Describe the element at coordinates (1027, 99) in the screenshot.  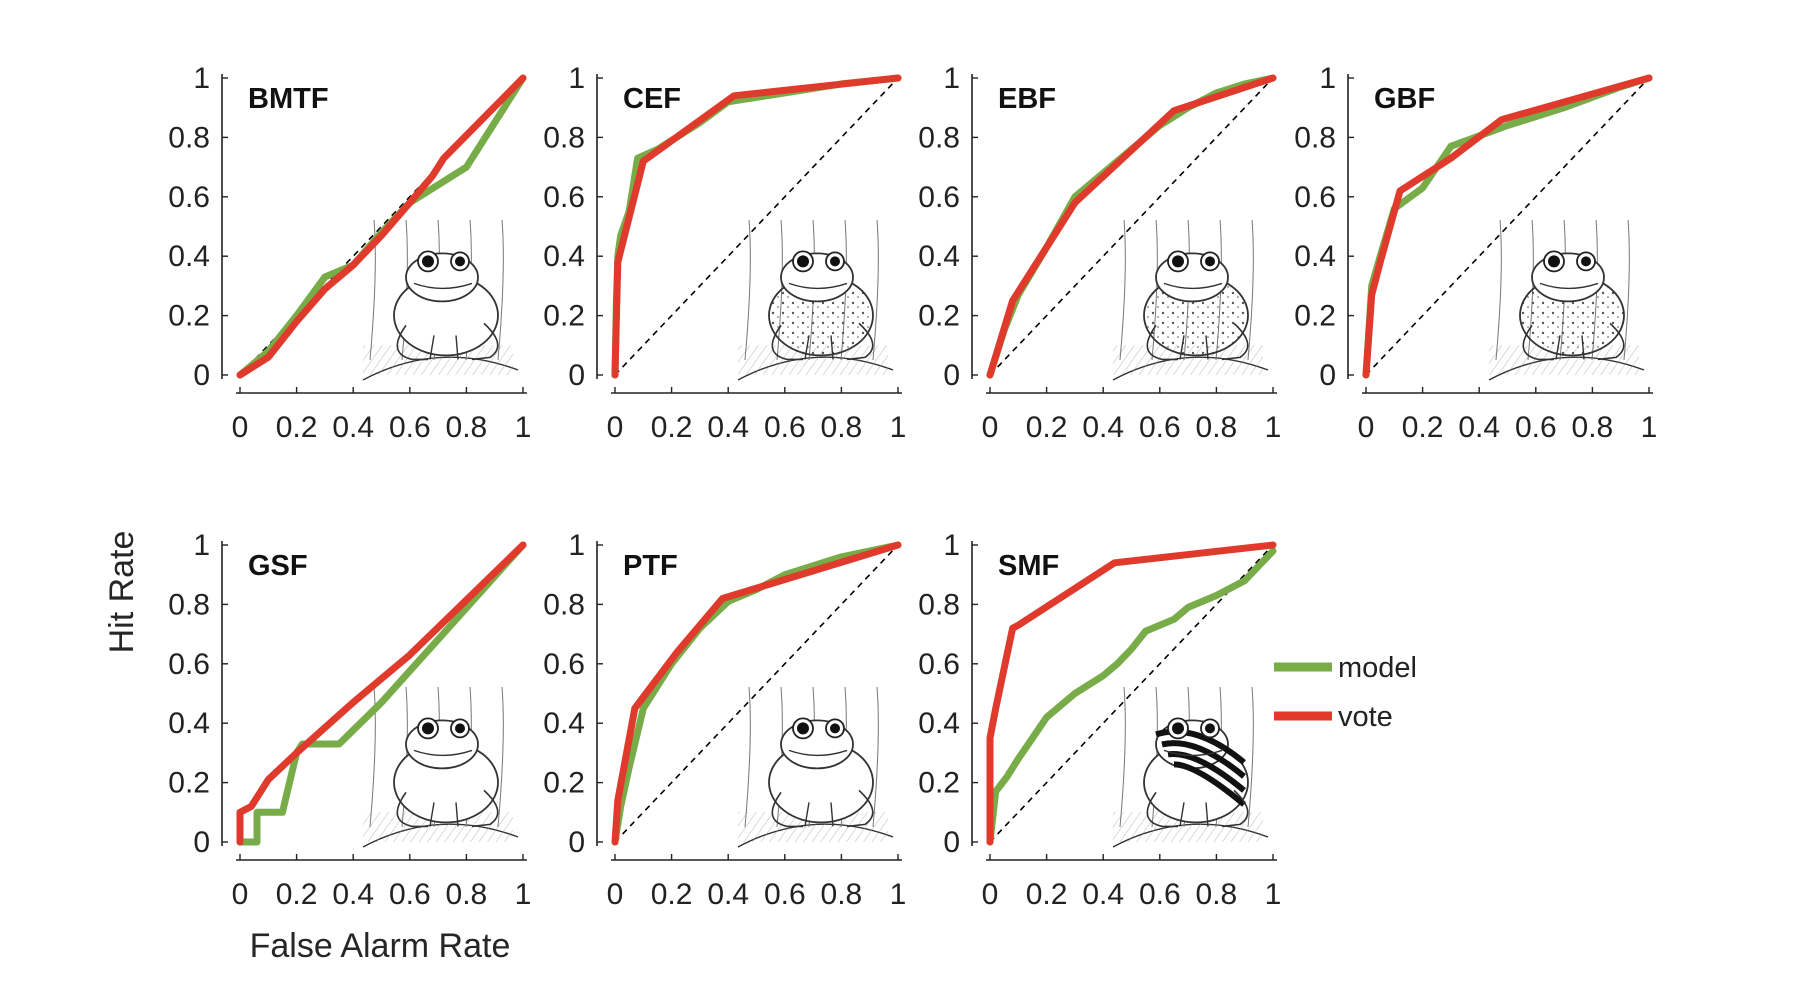
I see `panel-title: EBF` at that location.